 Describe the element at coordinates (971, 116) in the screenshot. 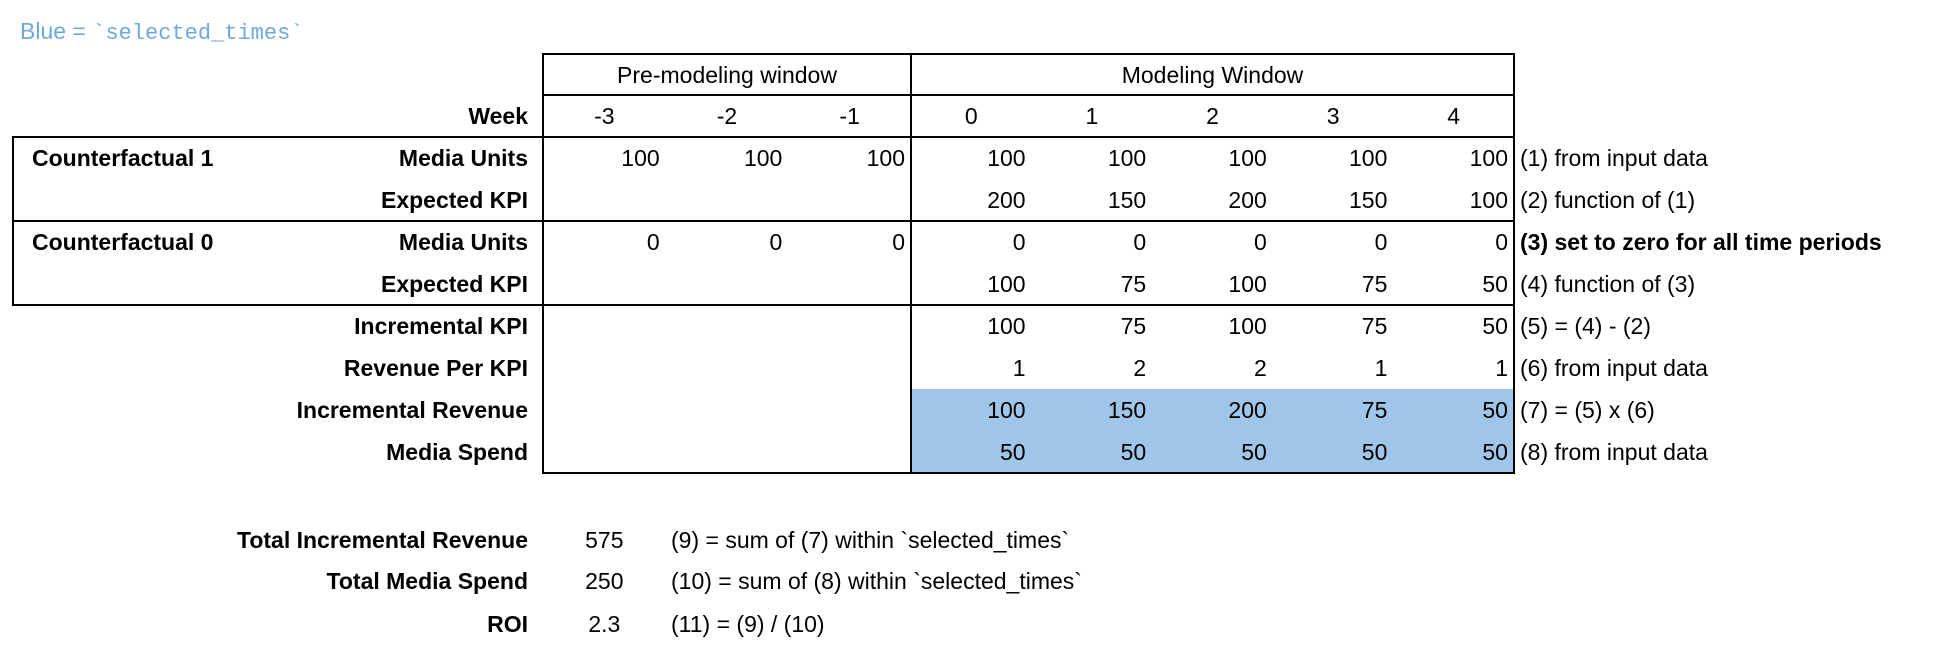

I see `week-header-0: 0` at that location.